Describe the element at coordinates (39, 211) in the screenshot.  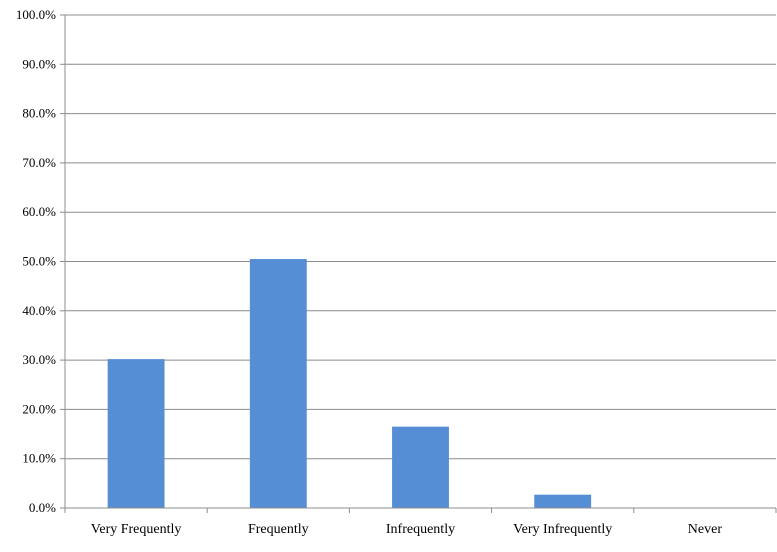
I see `y-tick-label: 60.0%` at that location.